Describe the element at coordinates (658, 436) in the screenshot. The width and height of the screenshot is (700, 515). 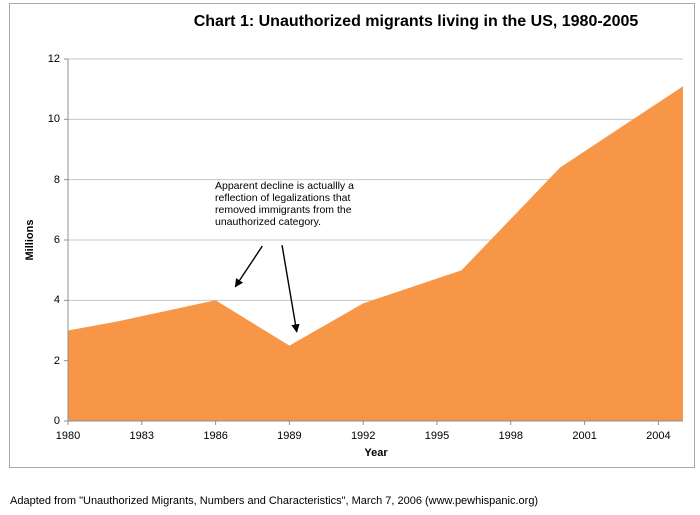
I see `x-tick-label: 2004` at that location.